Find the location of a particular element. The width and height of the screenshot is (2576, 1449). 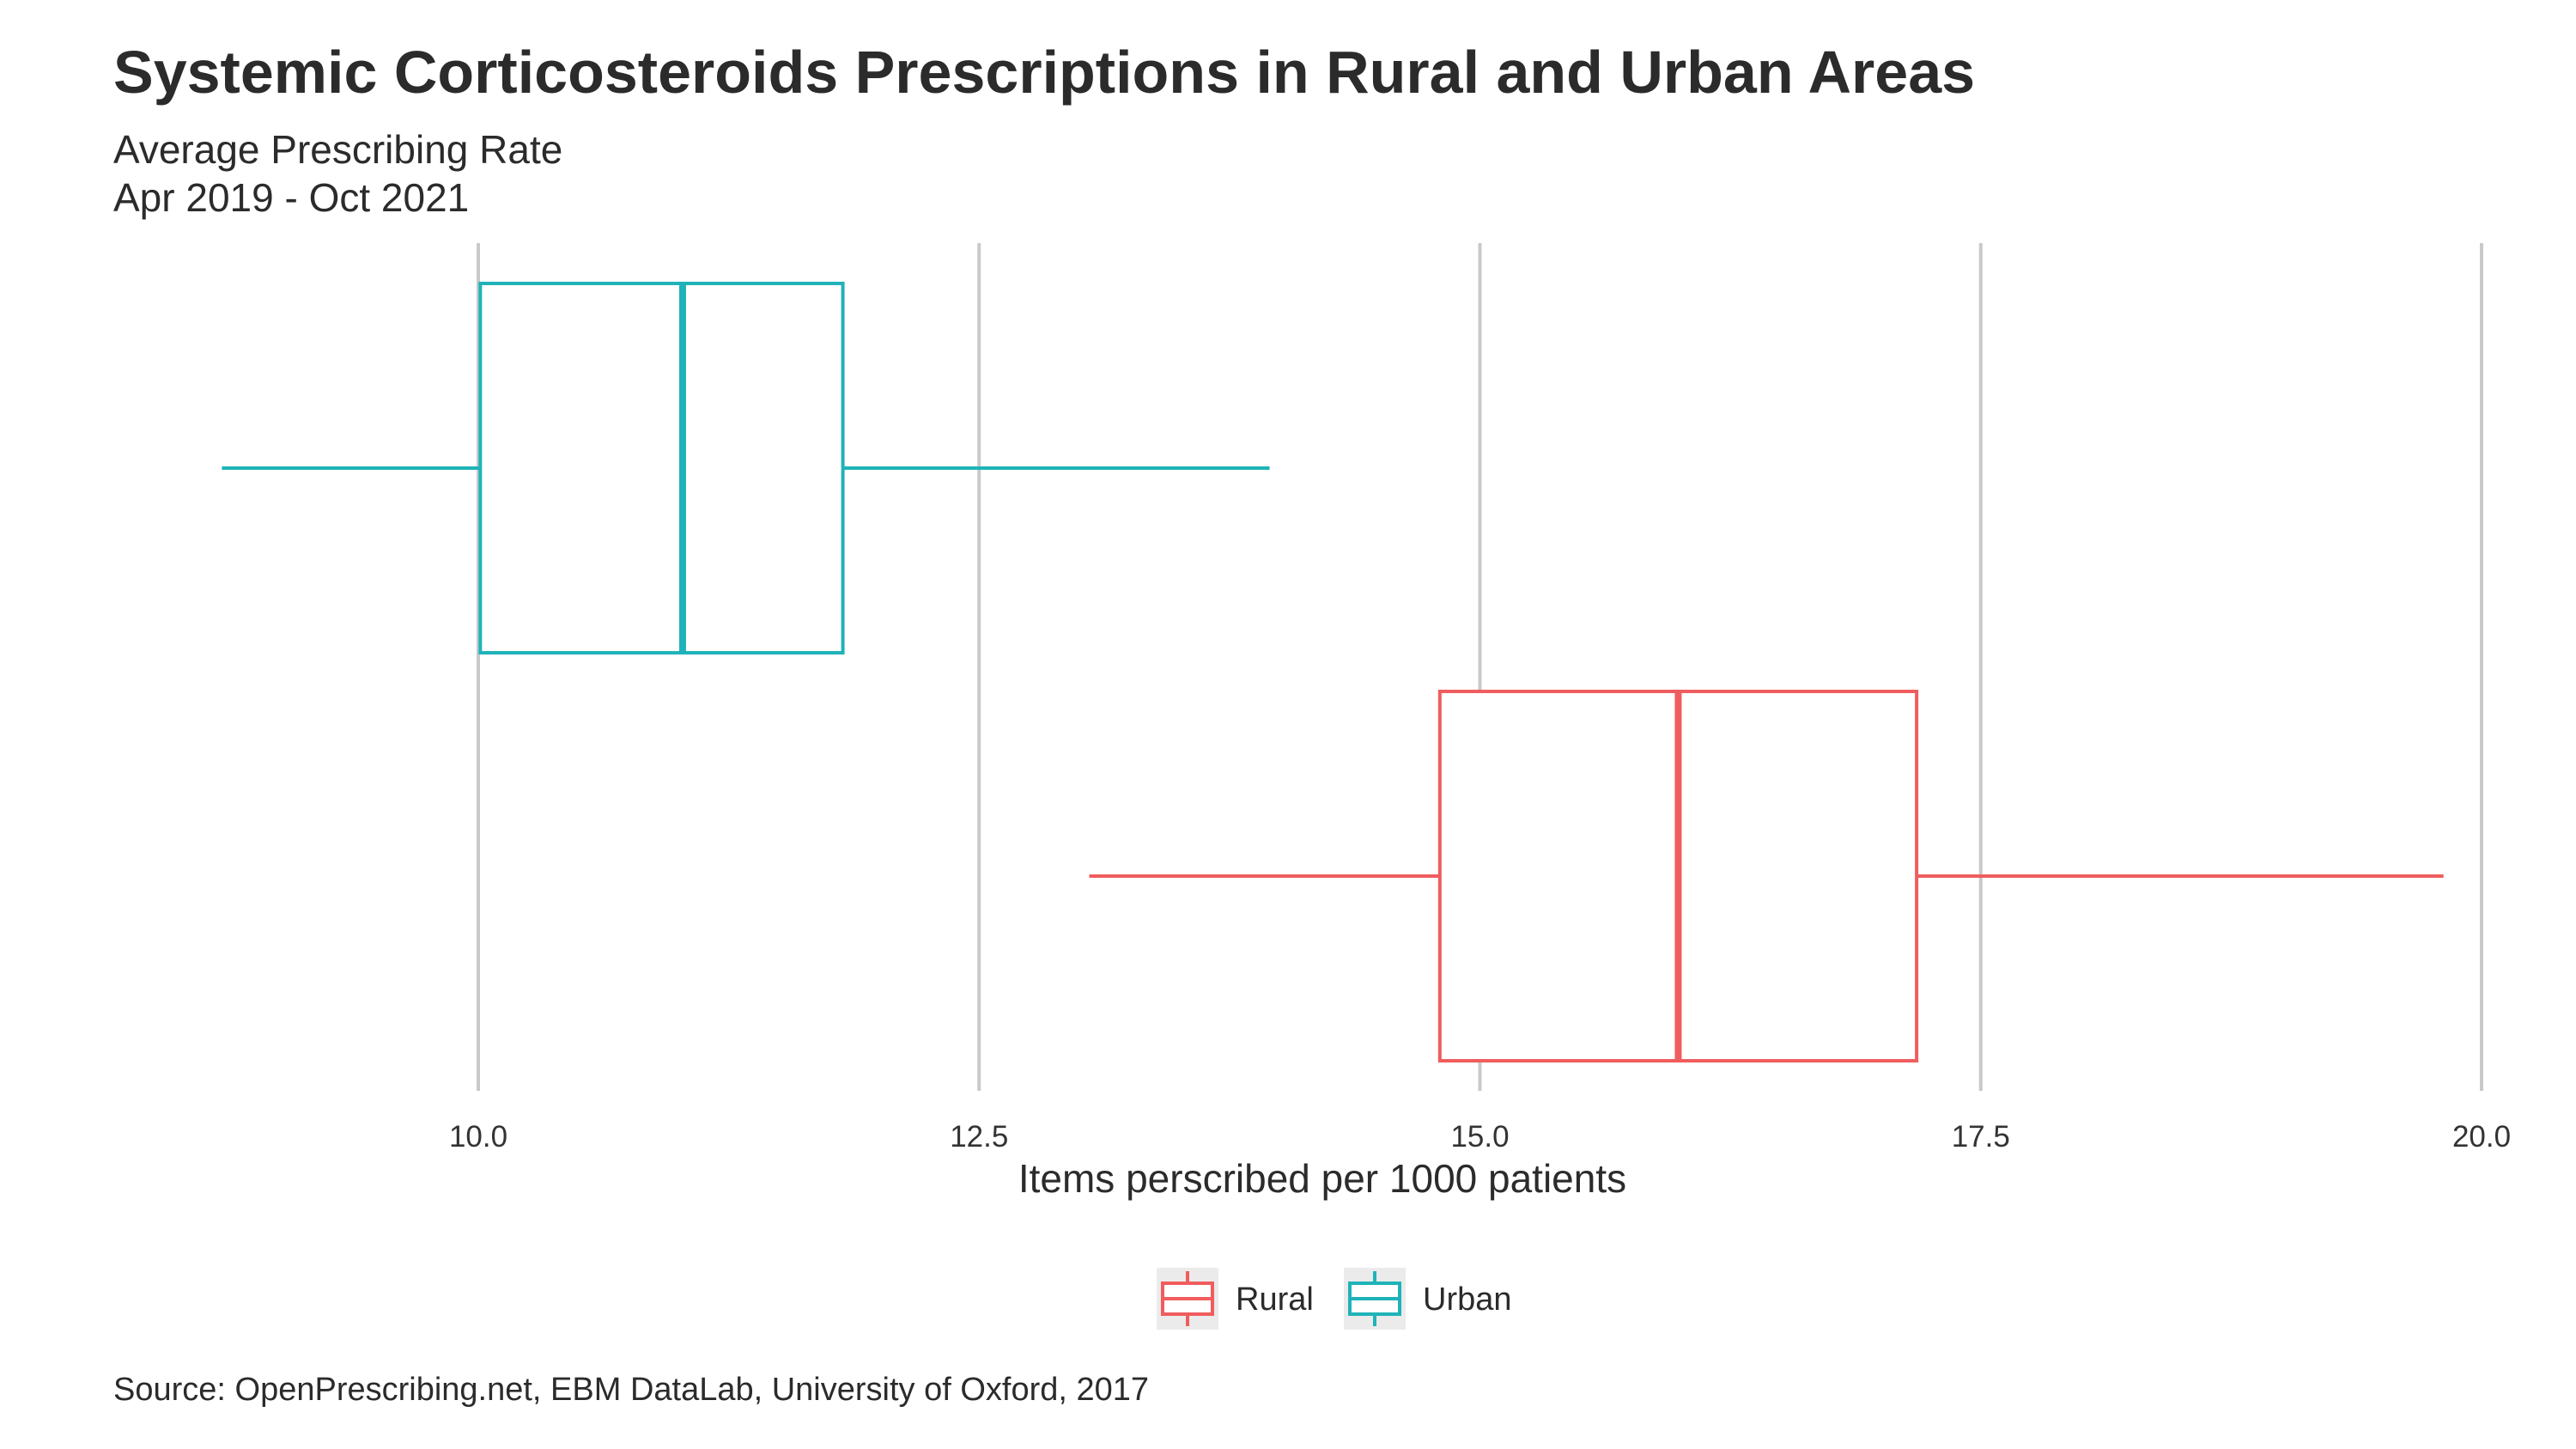

x-tick-label-0: 10.0 is located at coordinates (478, 1137).